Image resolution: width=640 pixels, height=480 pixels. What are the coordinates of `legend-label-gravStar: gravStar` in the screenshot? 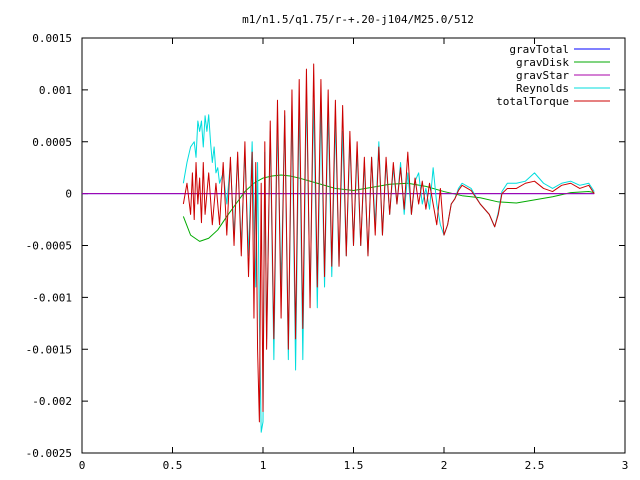 It's located at (542, 75).